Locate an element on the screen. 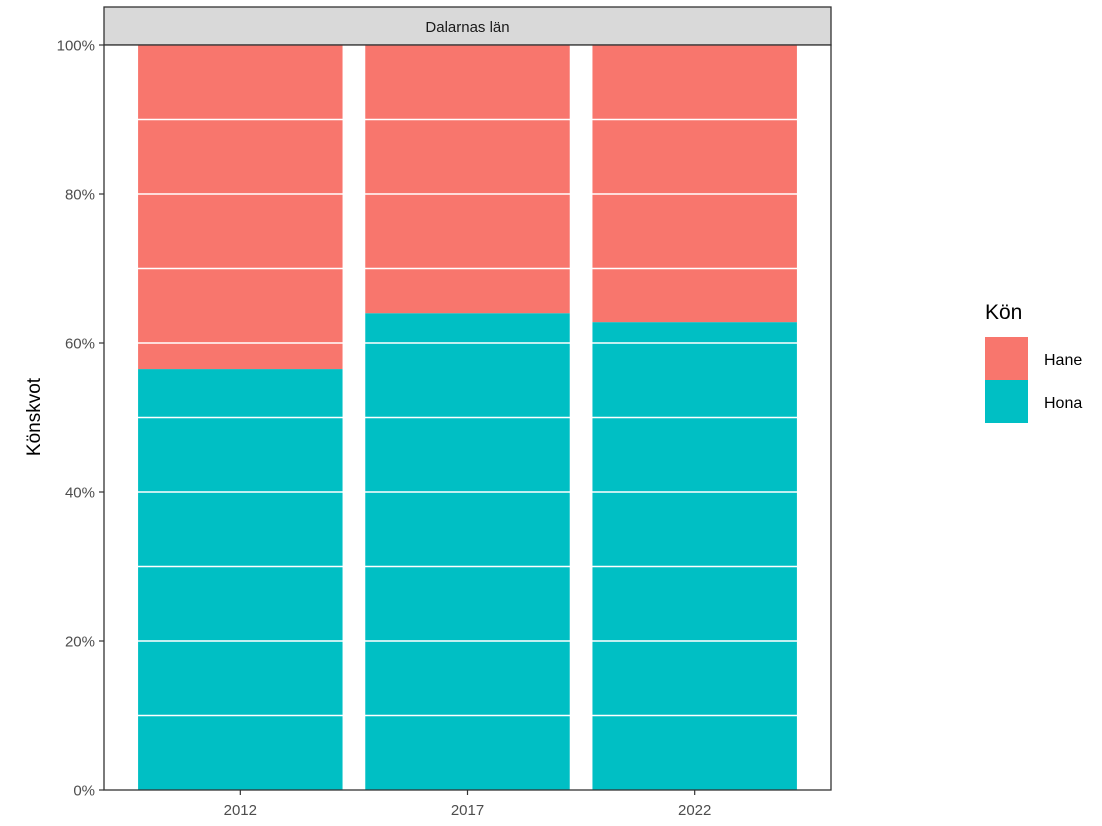 This screenshot has height=826, width=1102. bar-hona-2017 is located at coordinates (467, 551).